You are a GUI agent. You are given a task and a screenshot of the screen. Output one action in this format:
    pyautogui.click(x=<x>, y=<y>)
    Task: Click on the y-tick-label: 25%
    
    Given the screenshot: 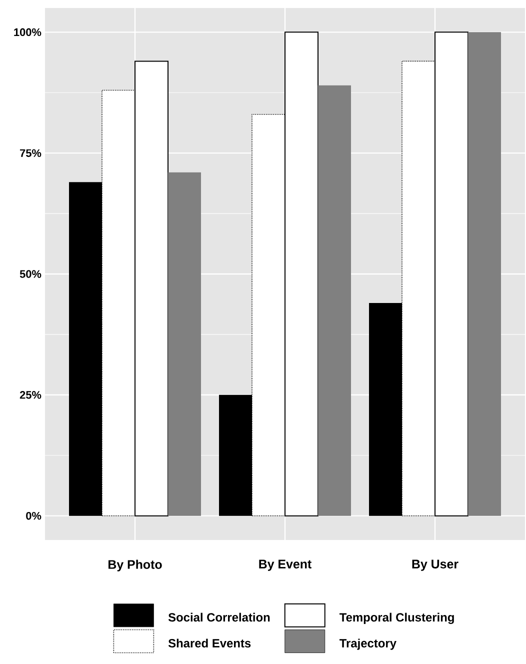 What is the action you would take?
    pyautogui.click(x=31, y=395)
    